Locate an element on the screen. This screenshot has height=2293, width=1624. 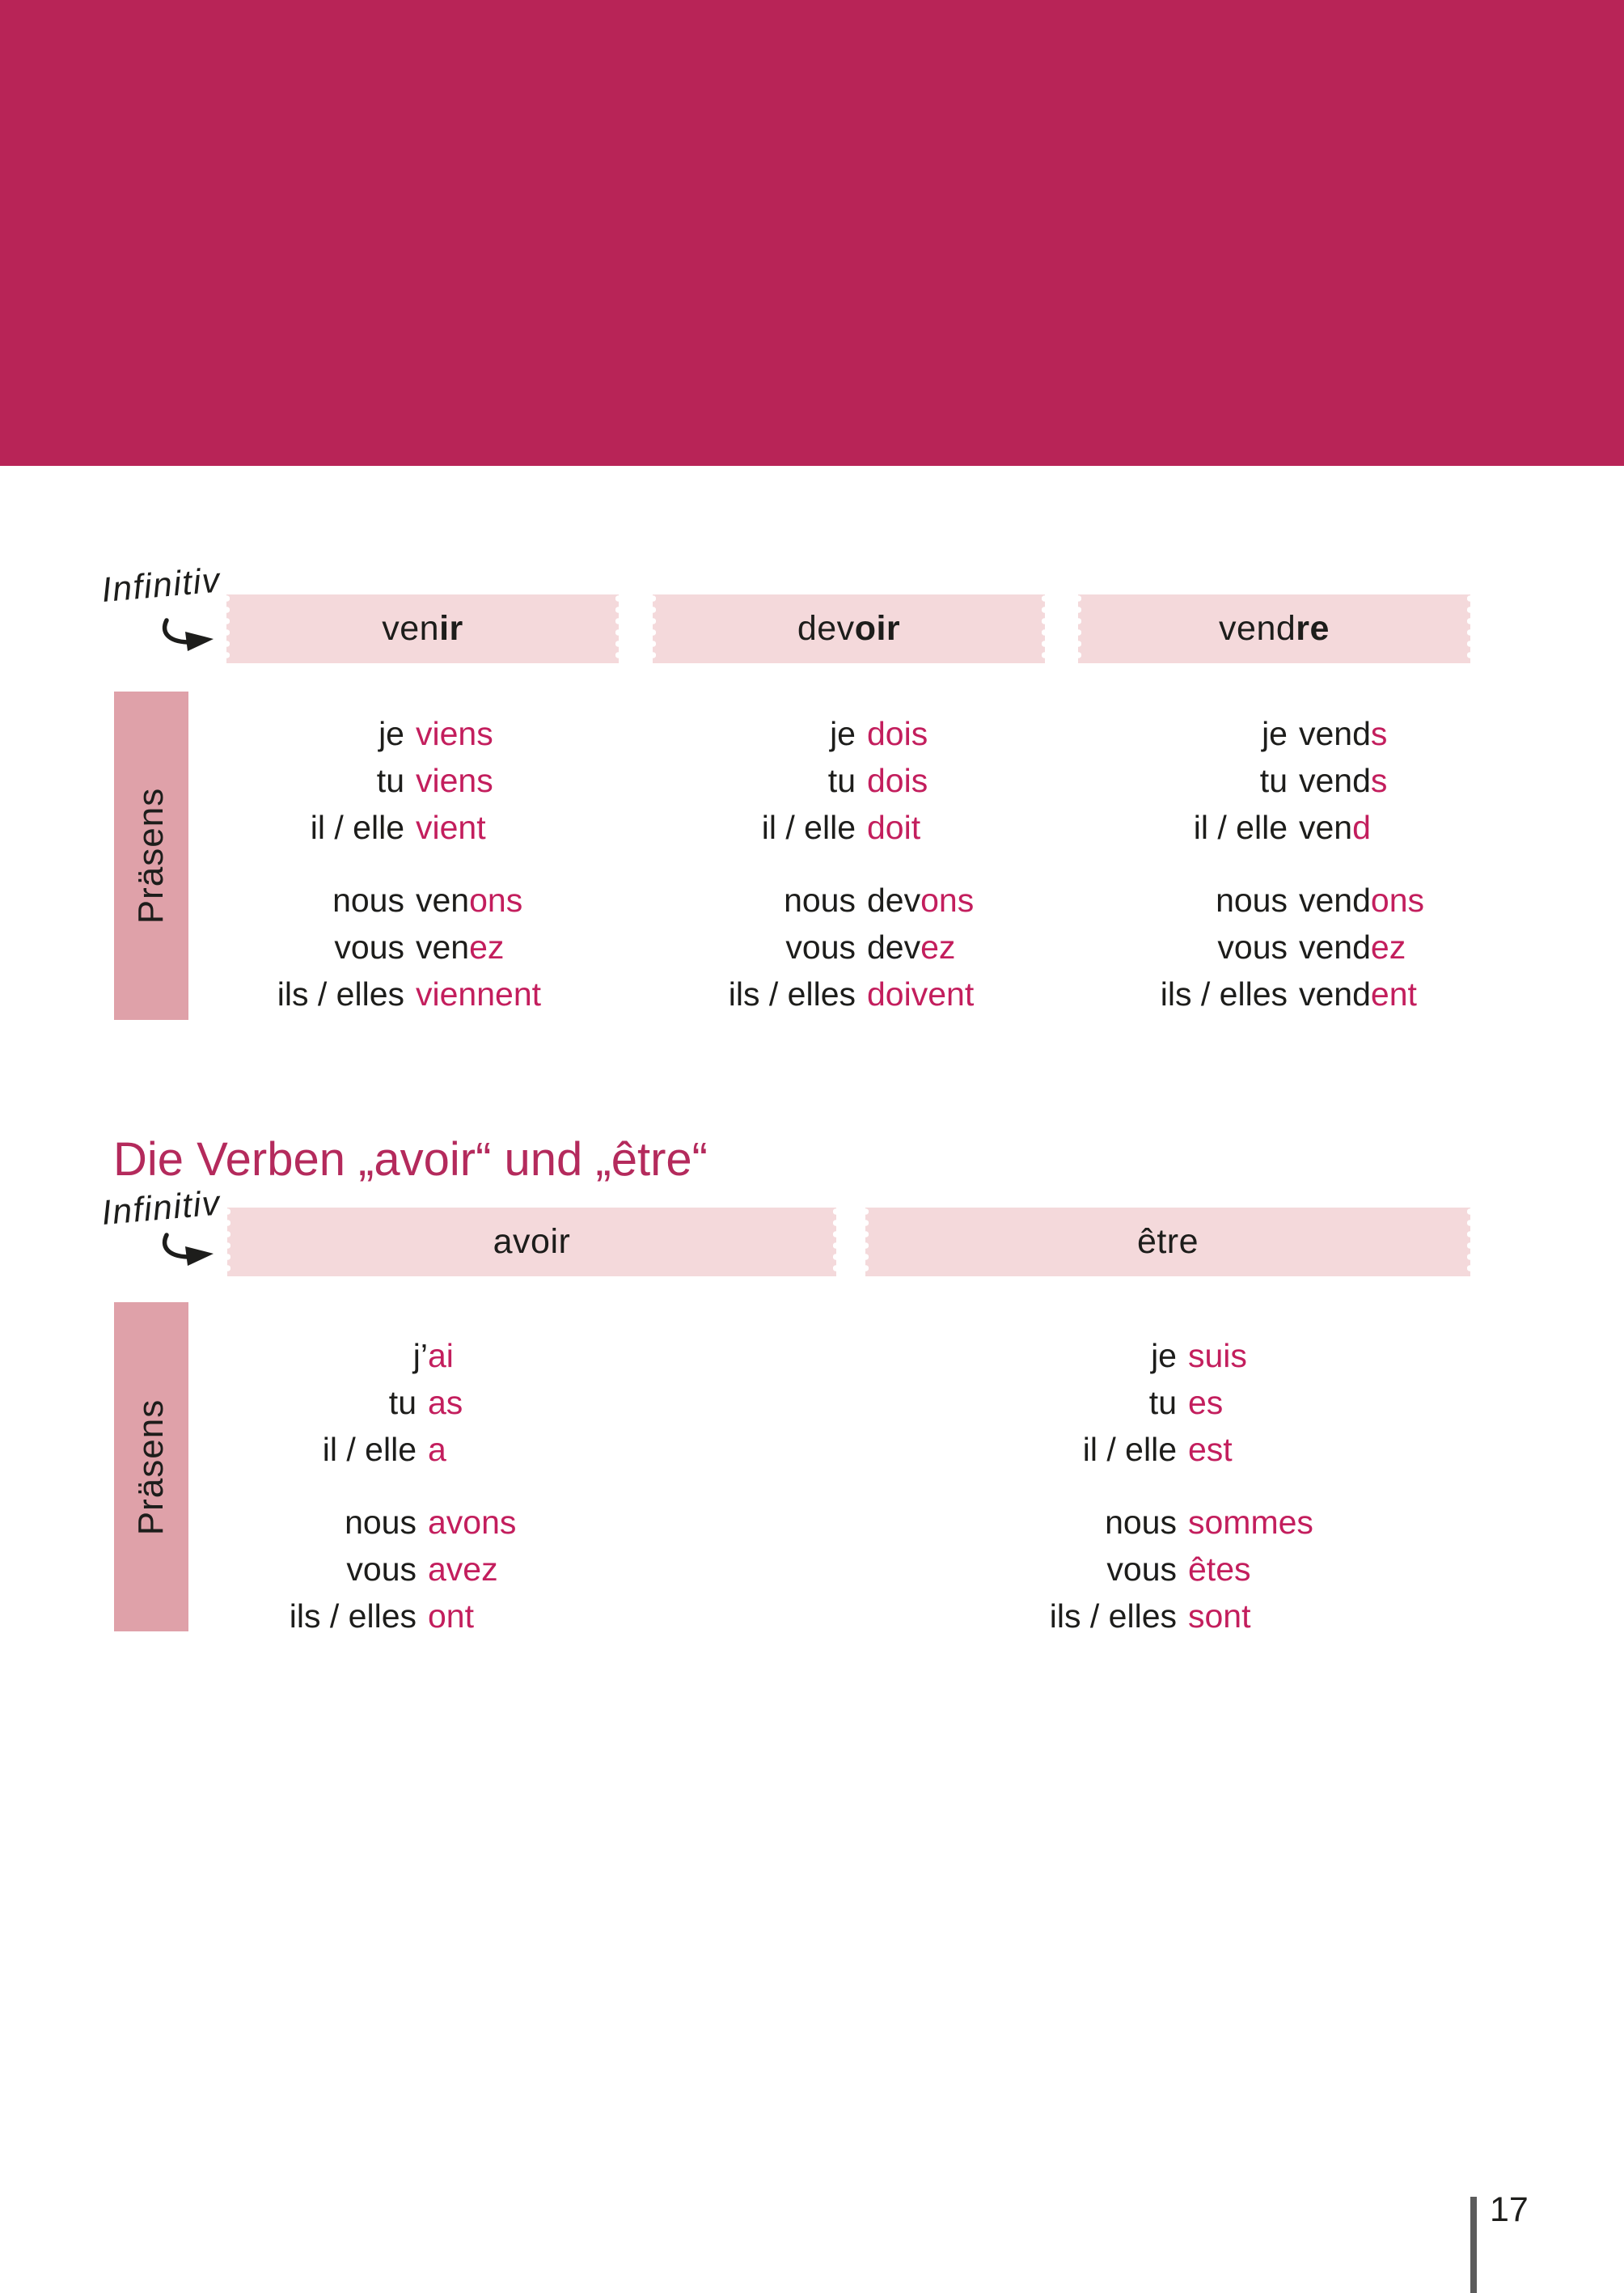
conjugation-row: il / elle a is located at coordinates (441, 1450).